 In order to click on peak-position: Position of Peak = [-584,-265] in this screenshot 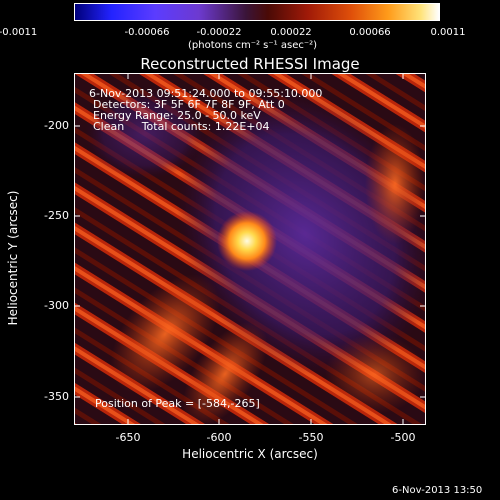, I will do `click(177, 403)`.